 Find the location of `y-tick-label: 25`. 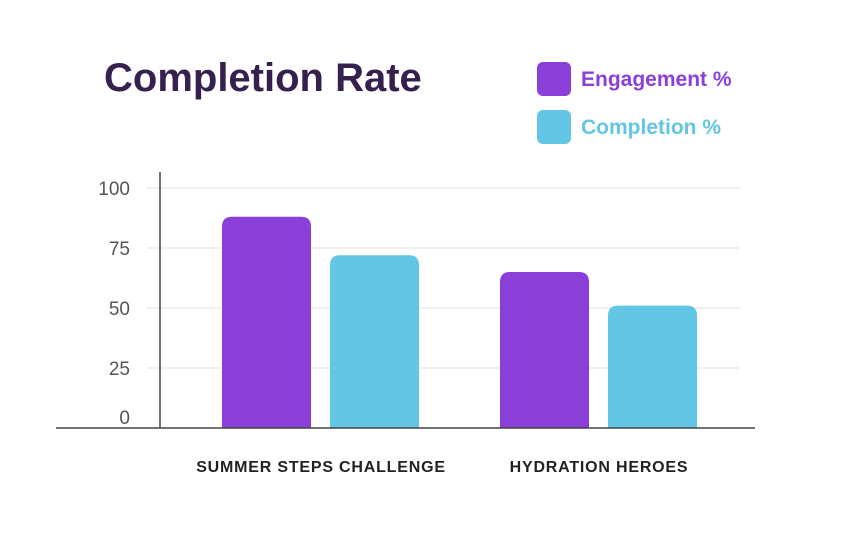

y-tick-label: 25 is located at coordinates (119, 369).